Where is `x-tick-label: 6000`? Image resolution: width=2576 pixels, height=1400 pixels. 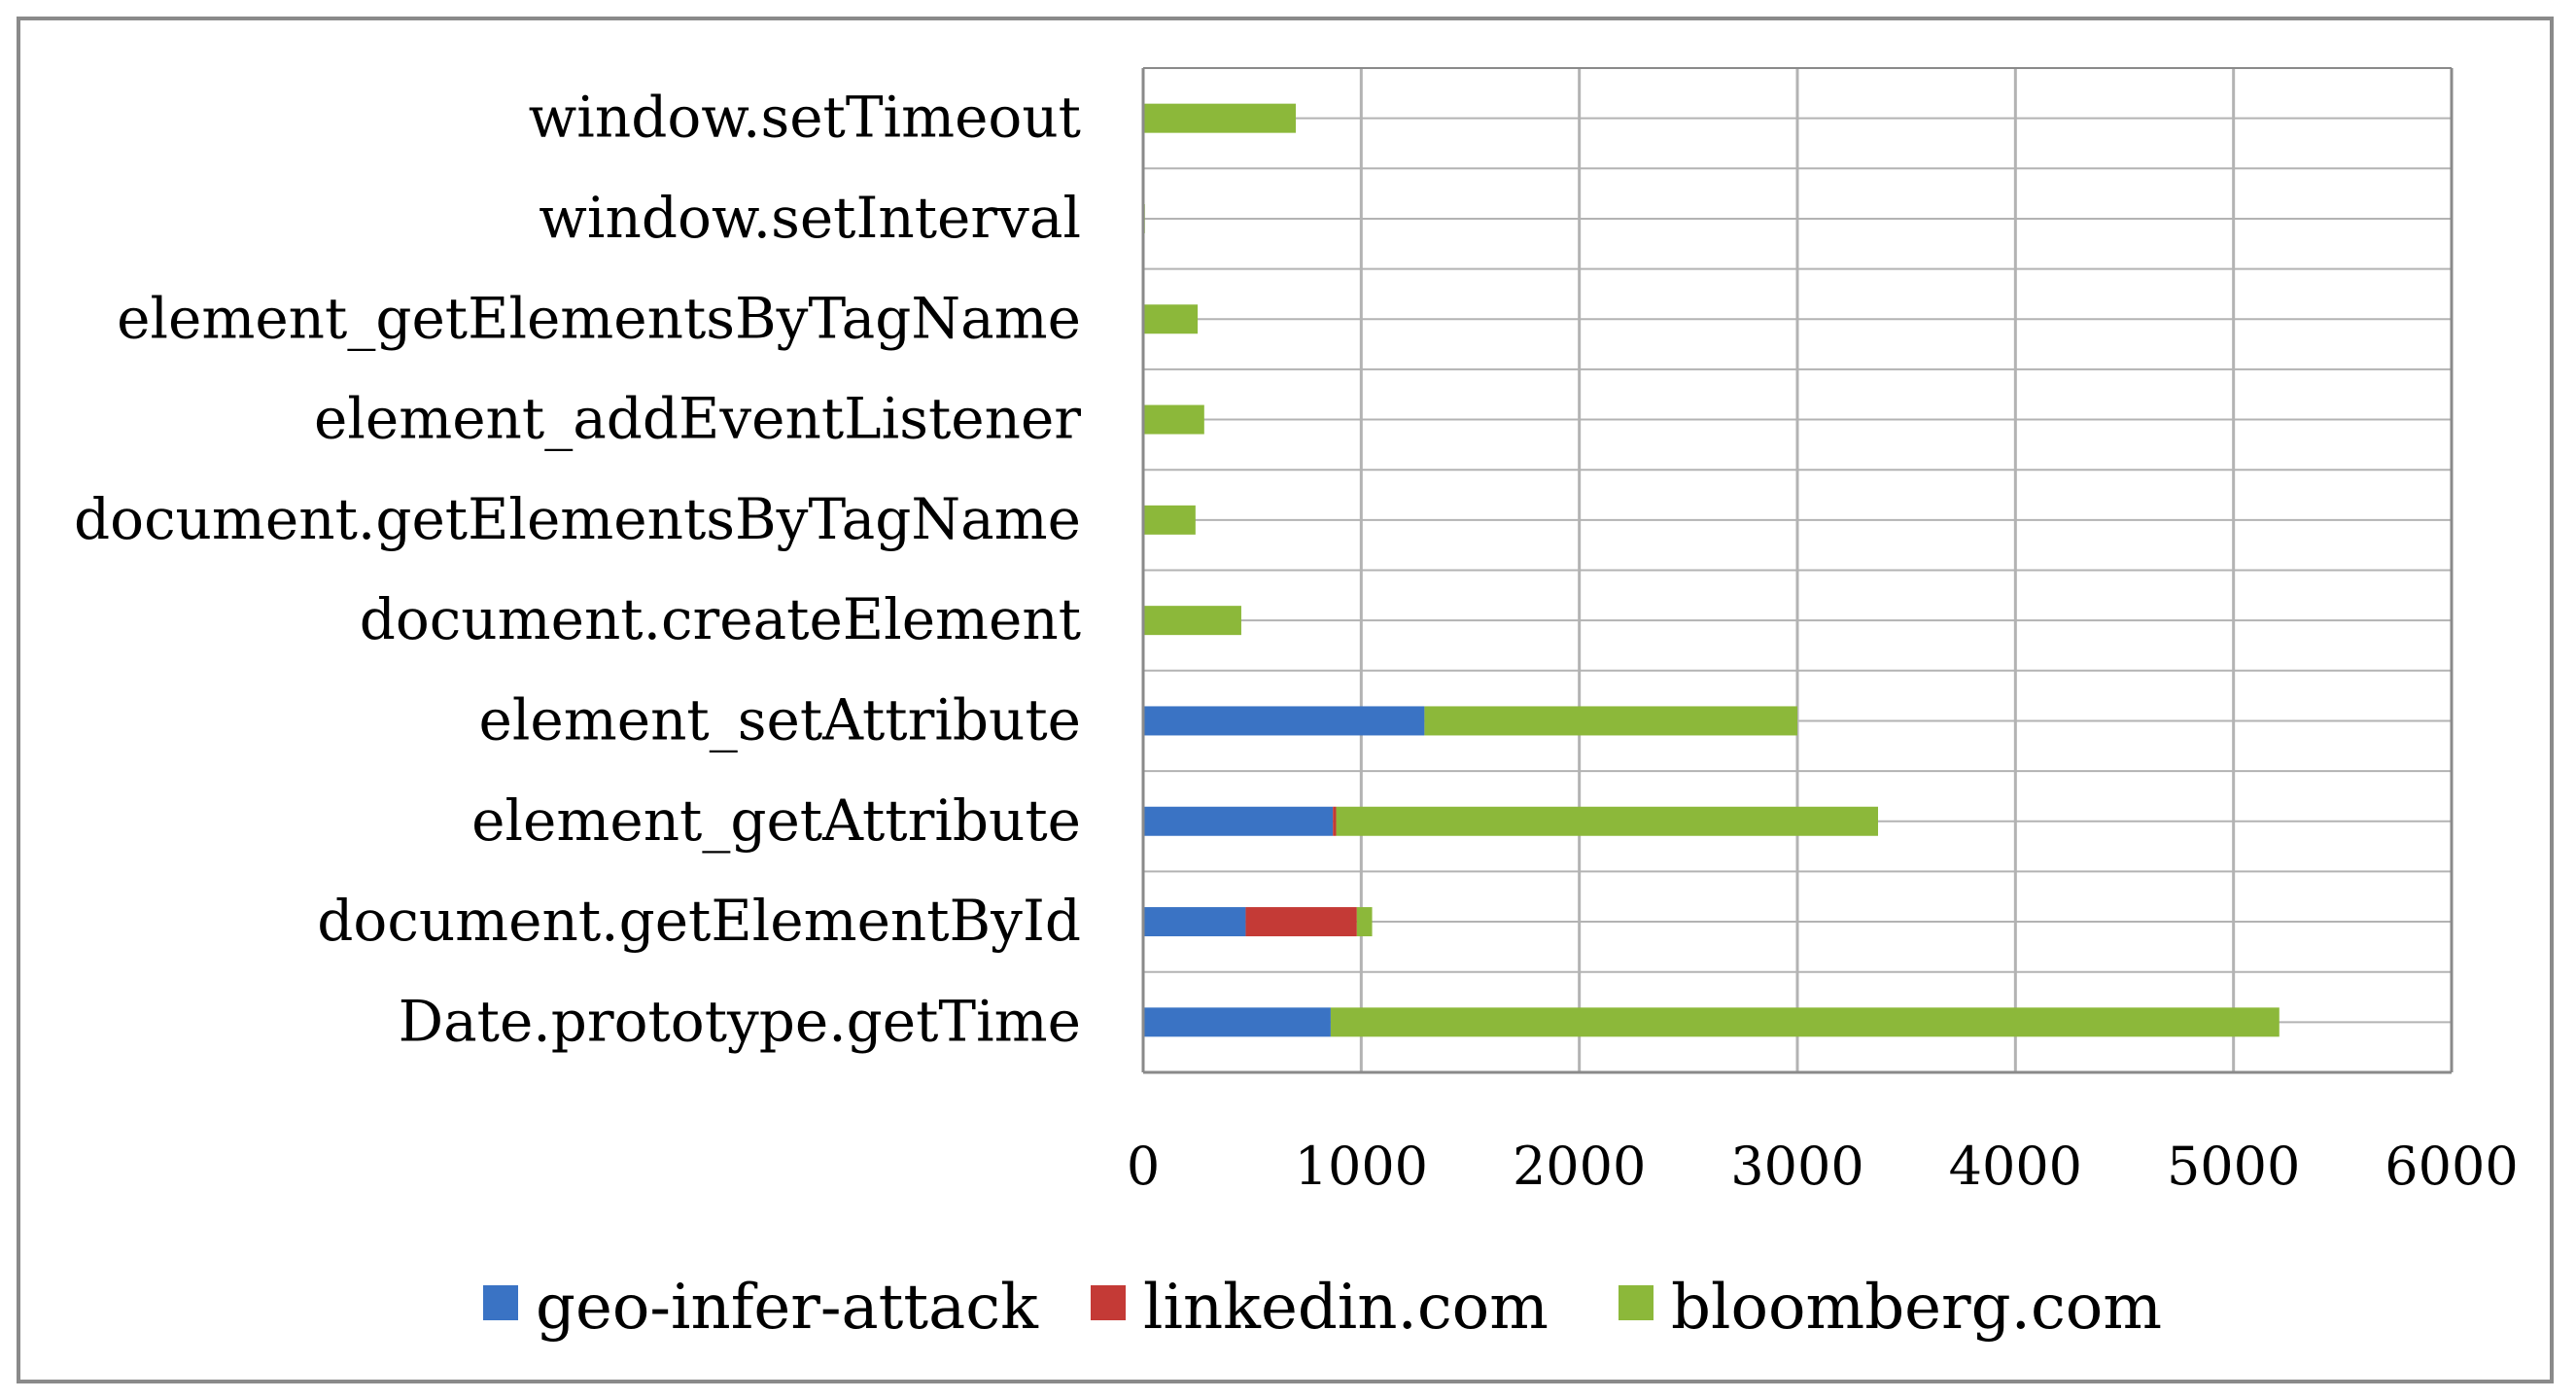
x-tick-label: 6000 is located at coordinates (2451, 1166).